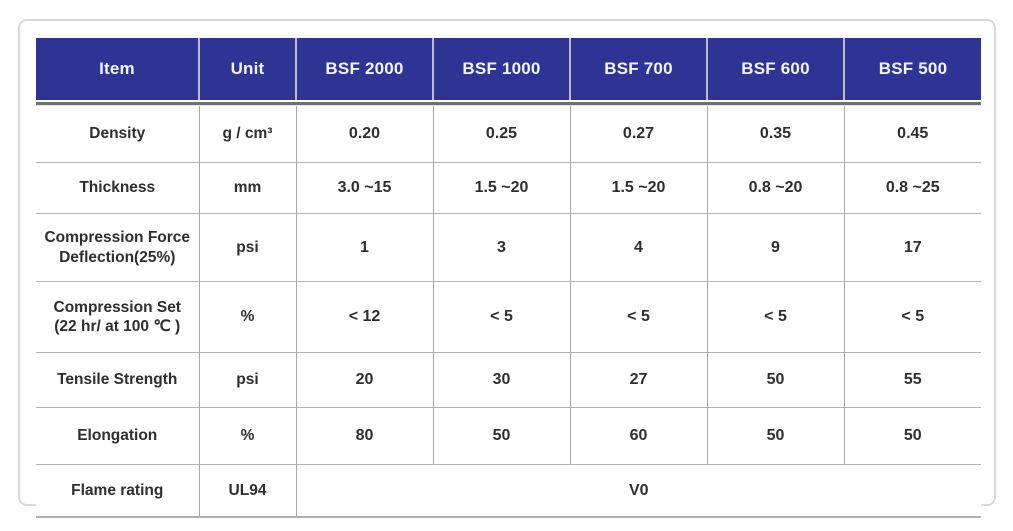 This screenshot has height=531, width=1013. Describe the element at coordinates (364, 436) in the screenshot. I see `value-cell: 80` at that location.